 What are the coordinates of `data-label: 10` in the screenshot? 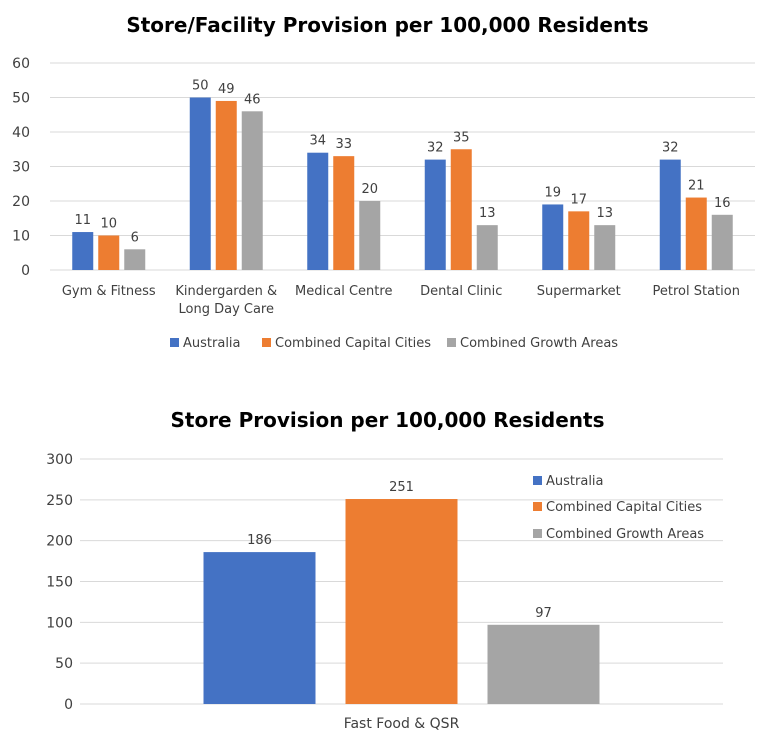 It's located at (108, 224).